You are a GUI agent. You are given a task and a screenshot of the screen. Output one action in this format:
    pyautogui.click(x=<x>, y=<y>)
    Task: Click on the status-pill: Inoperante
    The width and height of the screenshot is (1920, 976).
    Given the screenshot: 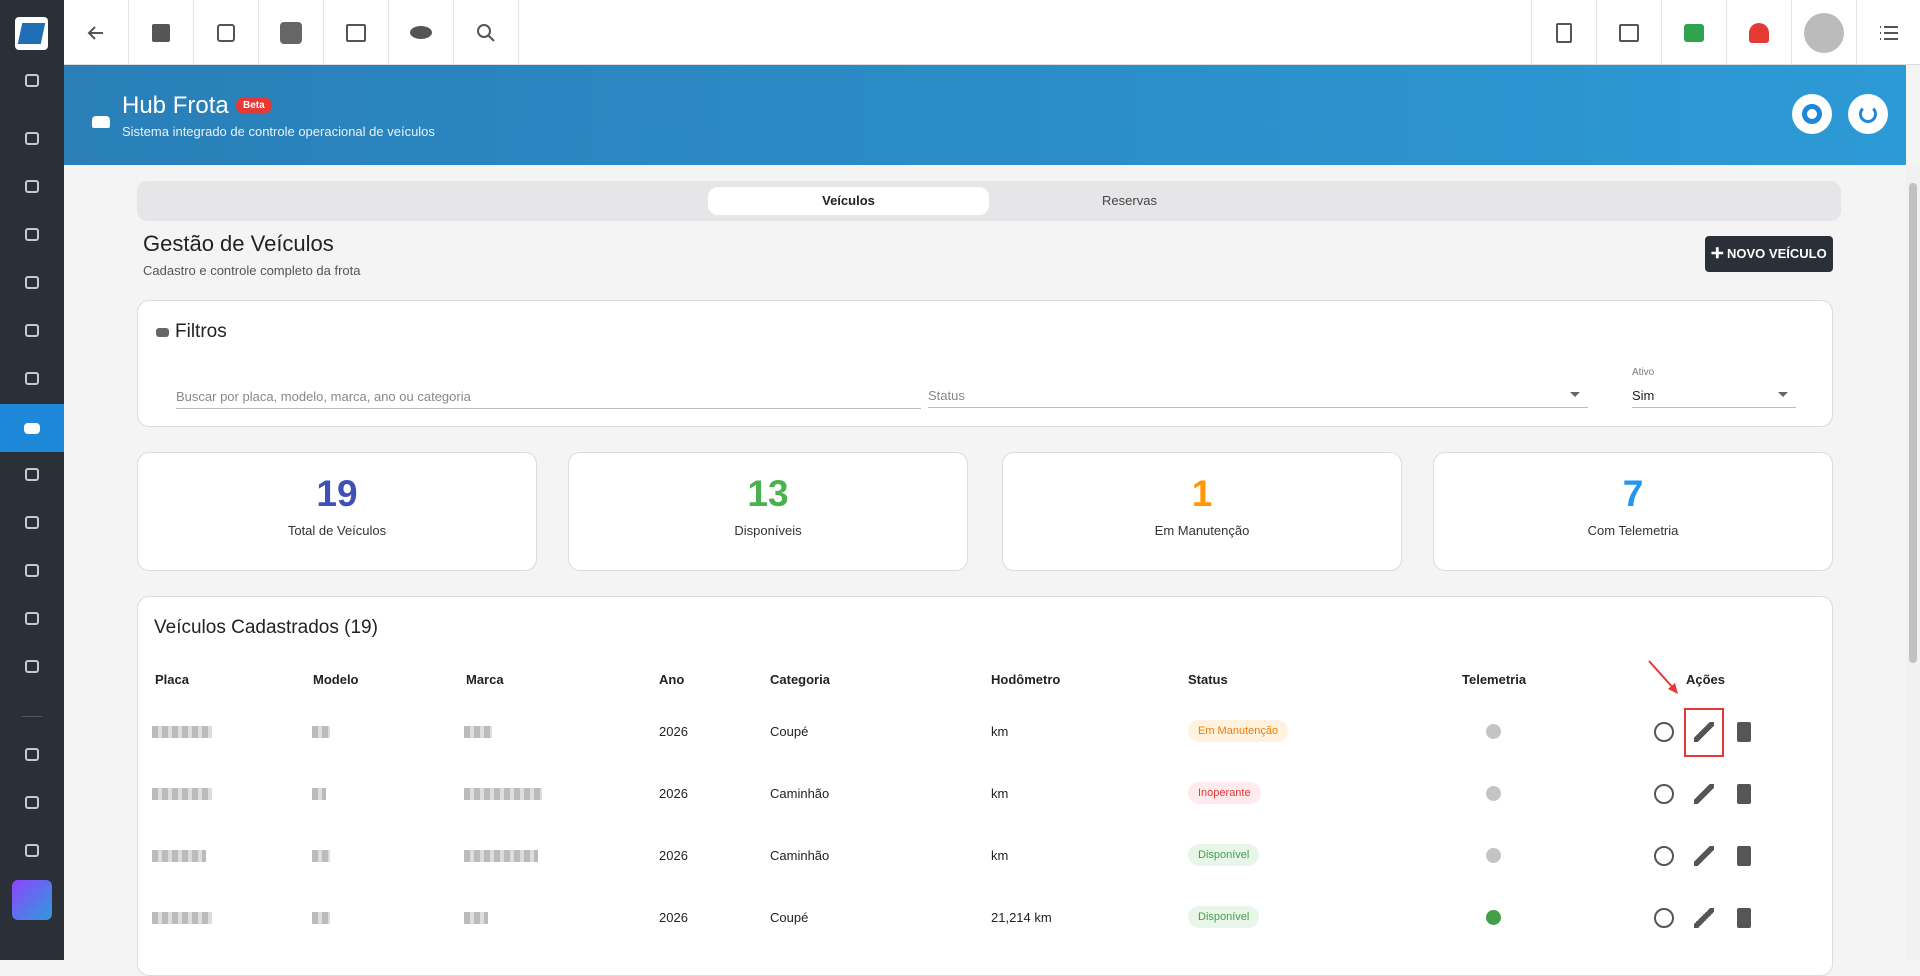 What is the action you would take?
    pyautogui.click(x=1224, y=793)
    